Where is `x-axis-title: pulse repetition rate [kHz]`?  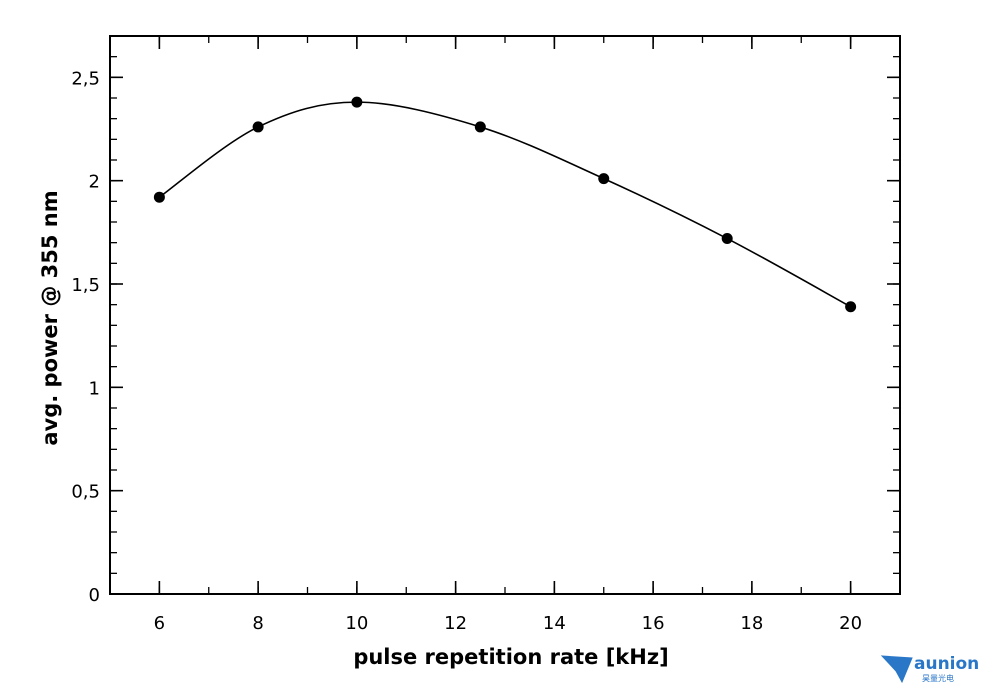
x-axis-title: pulse repetition rate [kHz] is located at coordinates (510, 657).